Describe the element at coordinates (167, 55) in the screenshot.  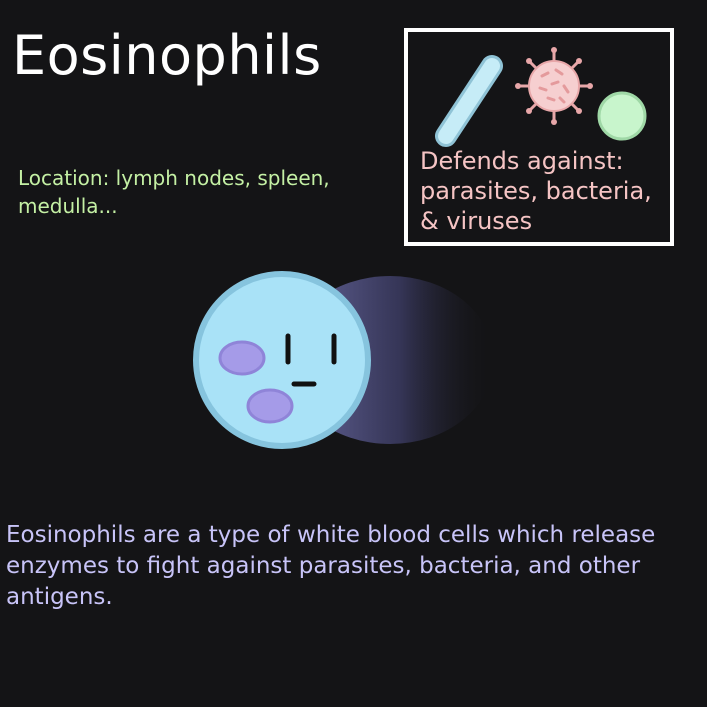
I see `page-title: Eosinophils` at that location.